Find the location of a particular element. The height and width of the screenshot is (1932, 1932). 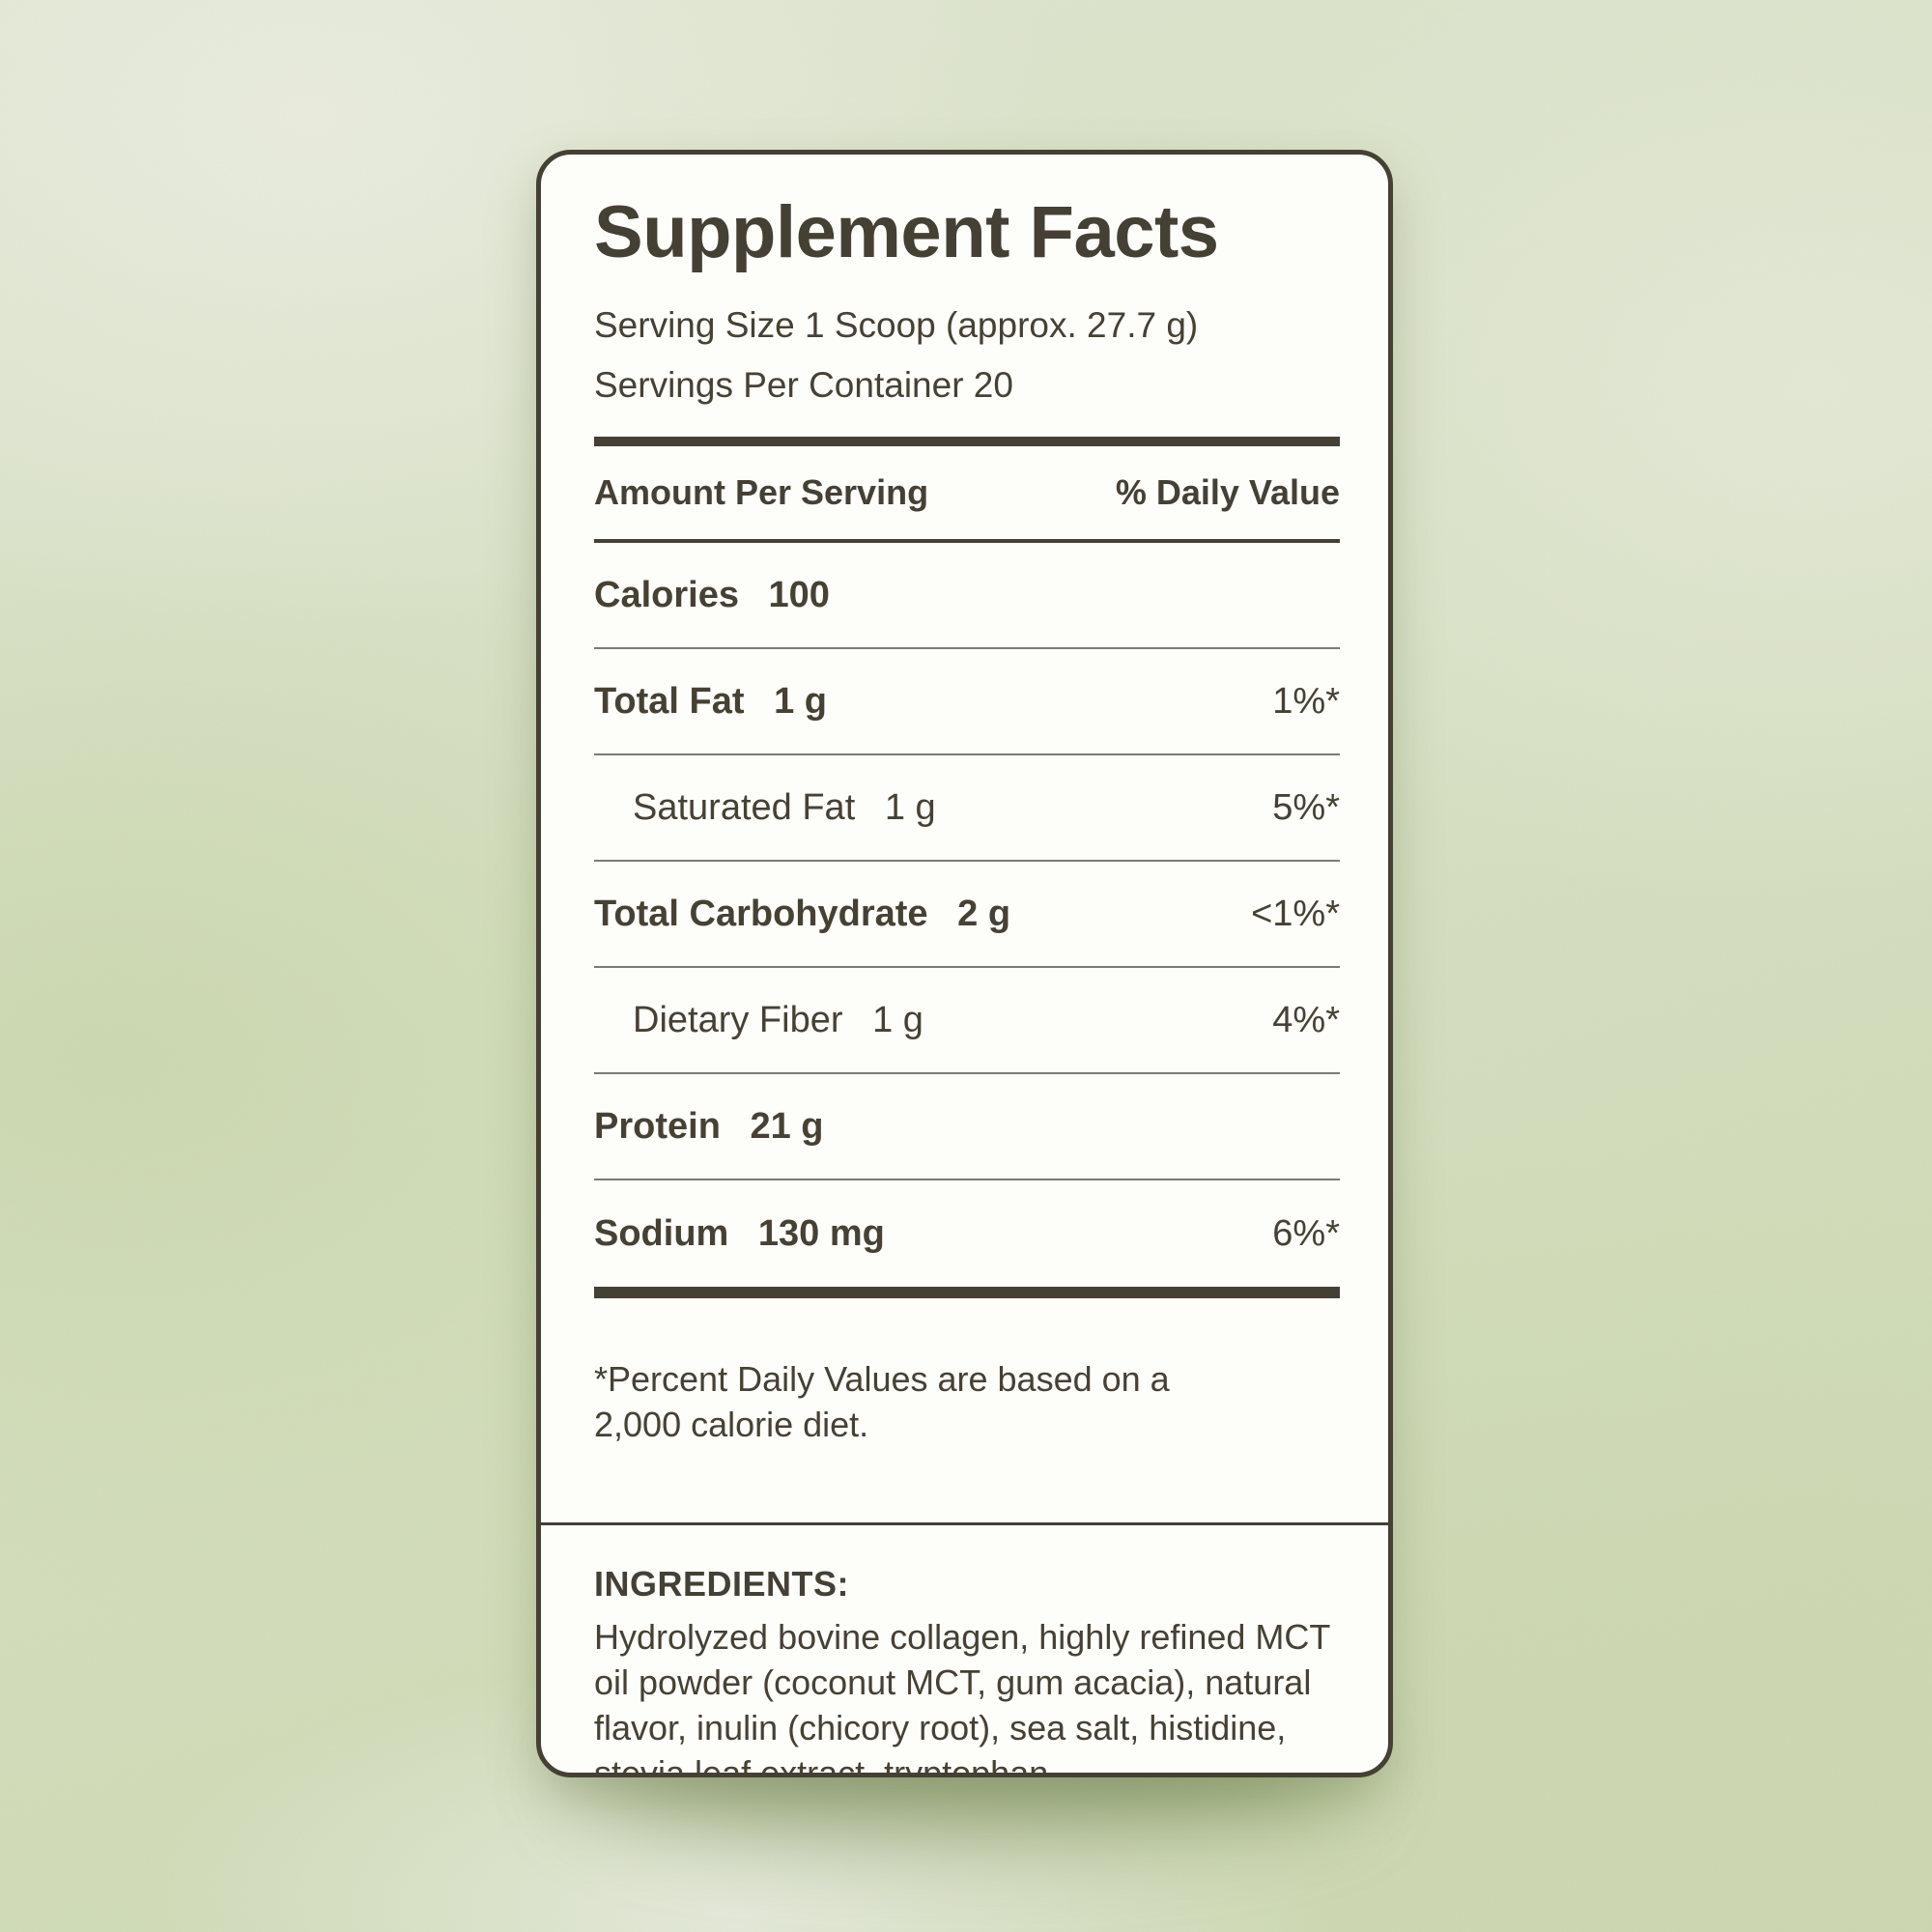

nutrient-row-total-fat: Total Fat 1 g 1%* is located at coordinates (967, 702).